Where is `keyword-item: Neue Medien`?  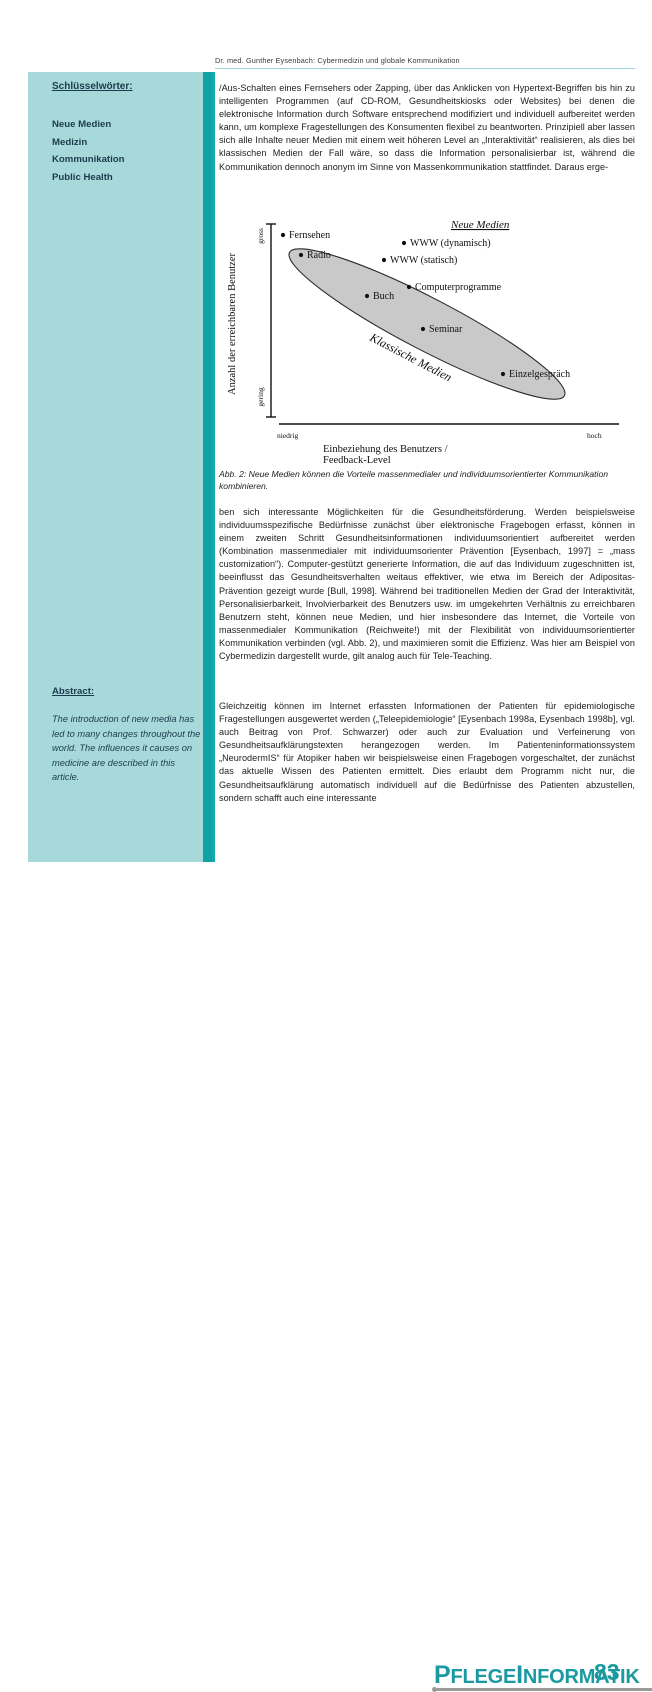
keyword-item: Neue Medien is located at coordinates (82, 124).